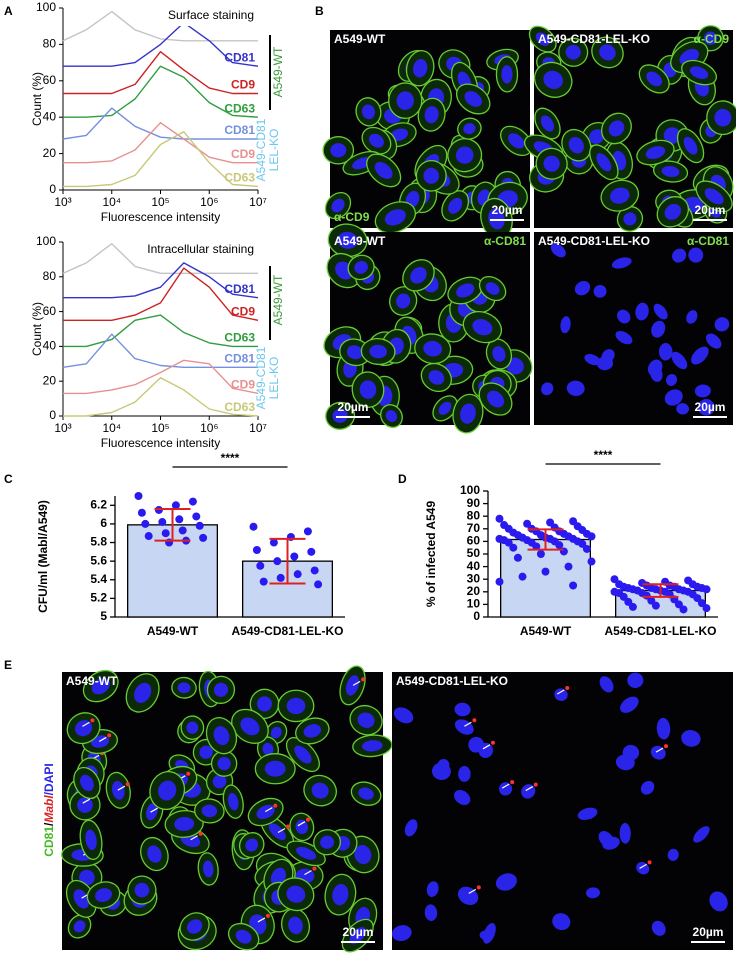 This screenshot has height=956, width=736. What do you see at coordinates (62, 202) in the screenshot?
I see `x-tick-label: 10³` at bounding box center [62, 202].